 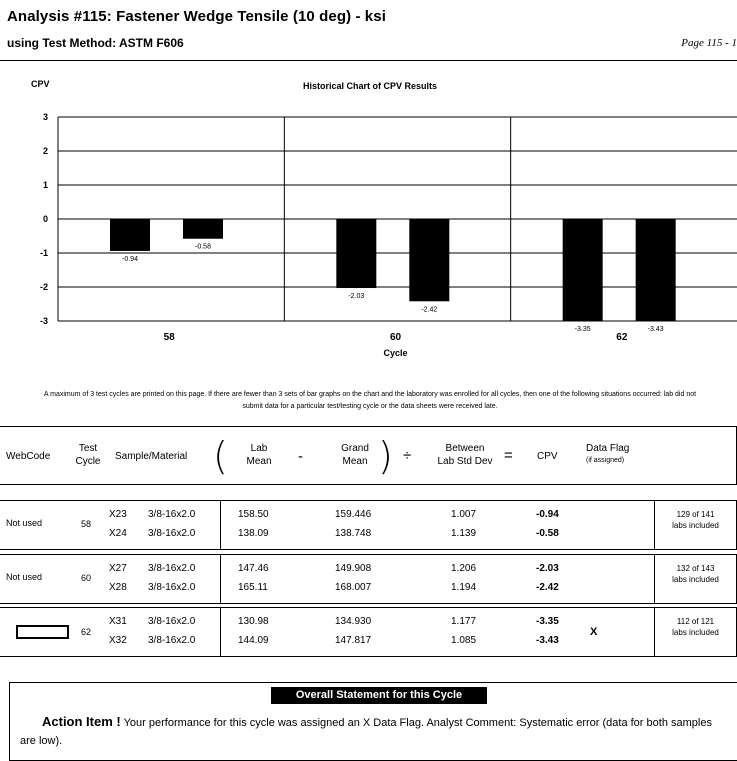 What do you see at coordinates (253, 533) in the screenshot?
I see `lab-mean: 138.09` at bounding box center [253, 533].